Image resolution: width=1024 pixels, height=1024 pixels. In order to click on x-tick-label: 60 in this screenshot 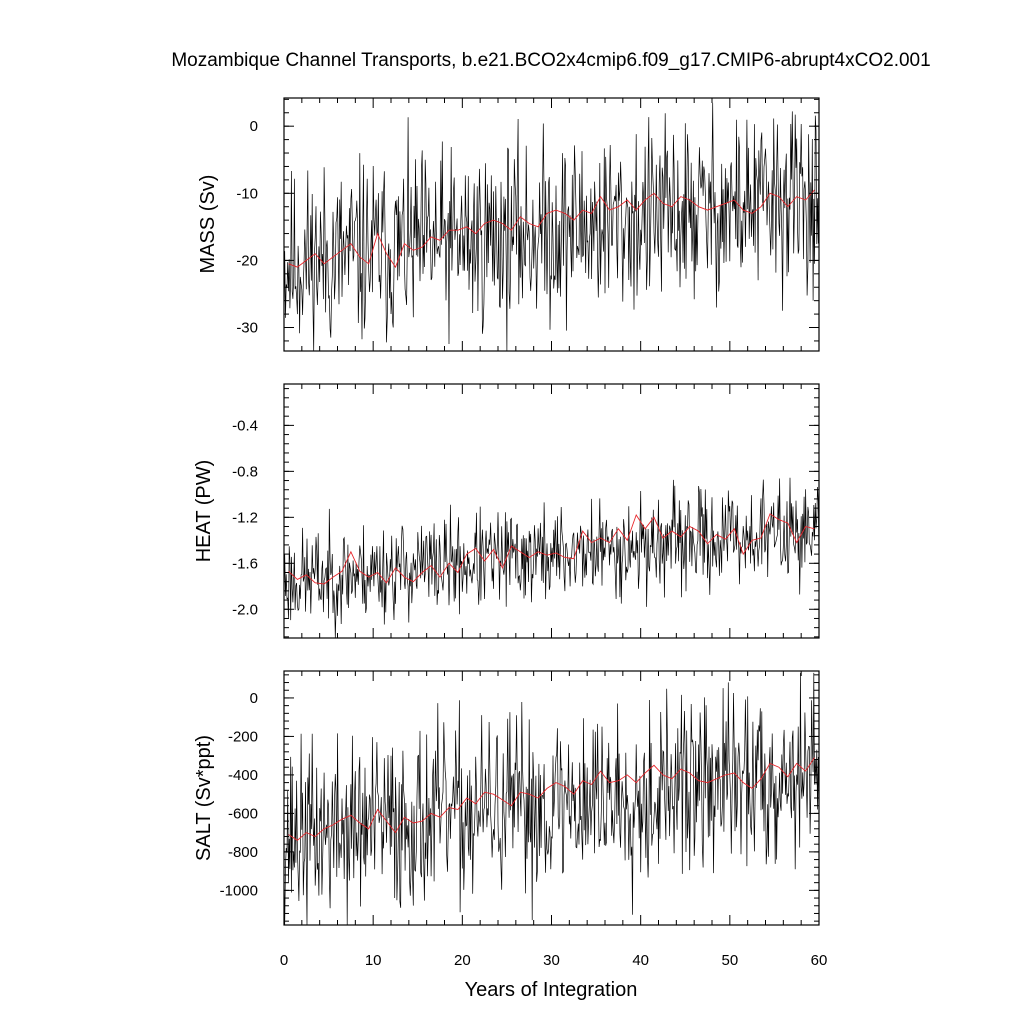, I will do `click(819, 960)`.